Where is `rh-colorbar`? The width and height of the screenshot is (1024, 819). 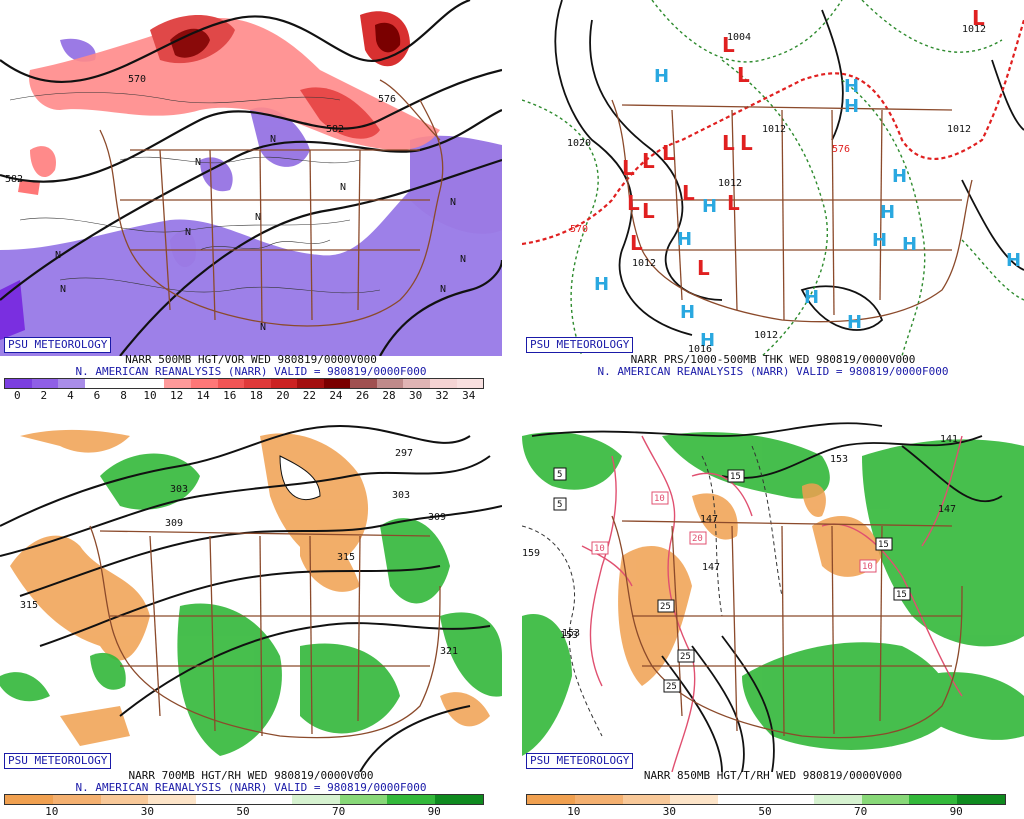 rh-colorbar is located at coordinates (244, 799).